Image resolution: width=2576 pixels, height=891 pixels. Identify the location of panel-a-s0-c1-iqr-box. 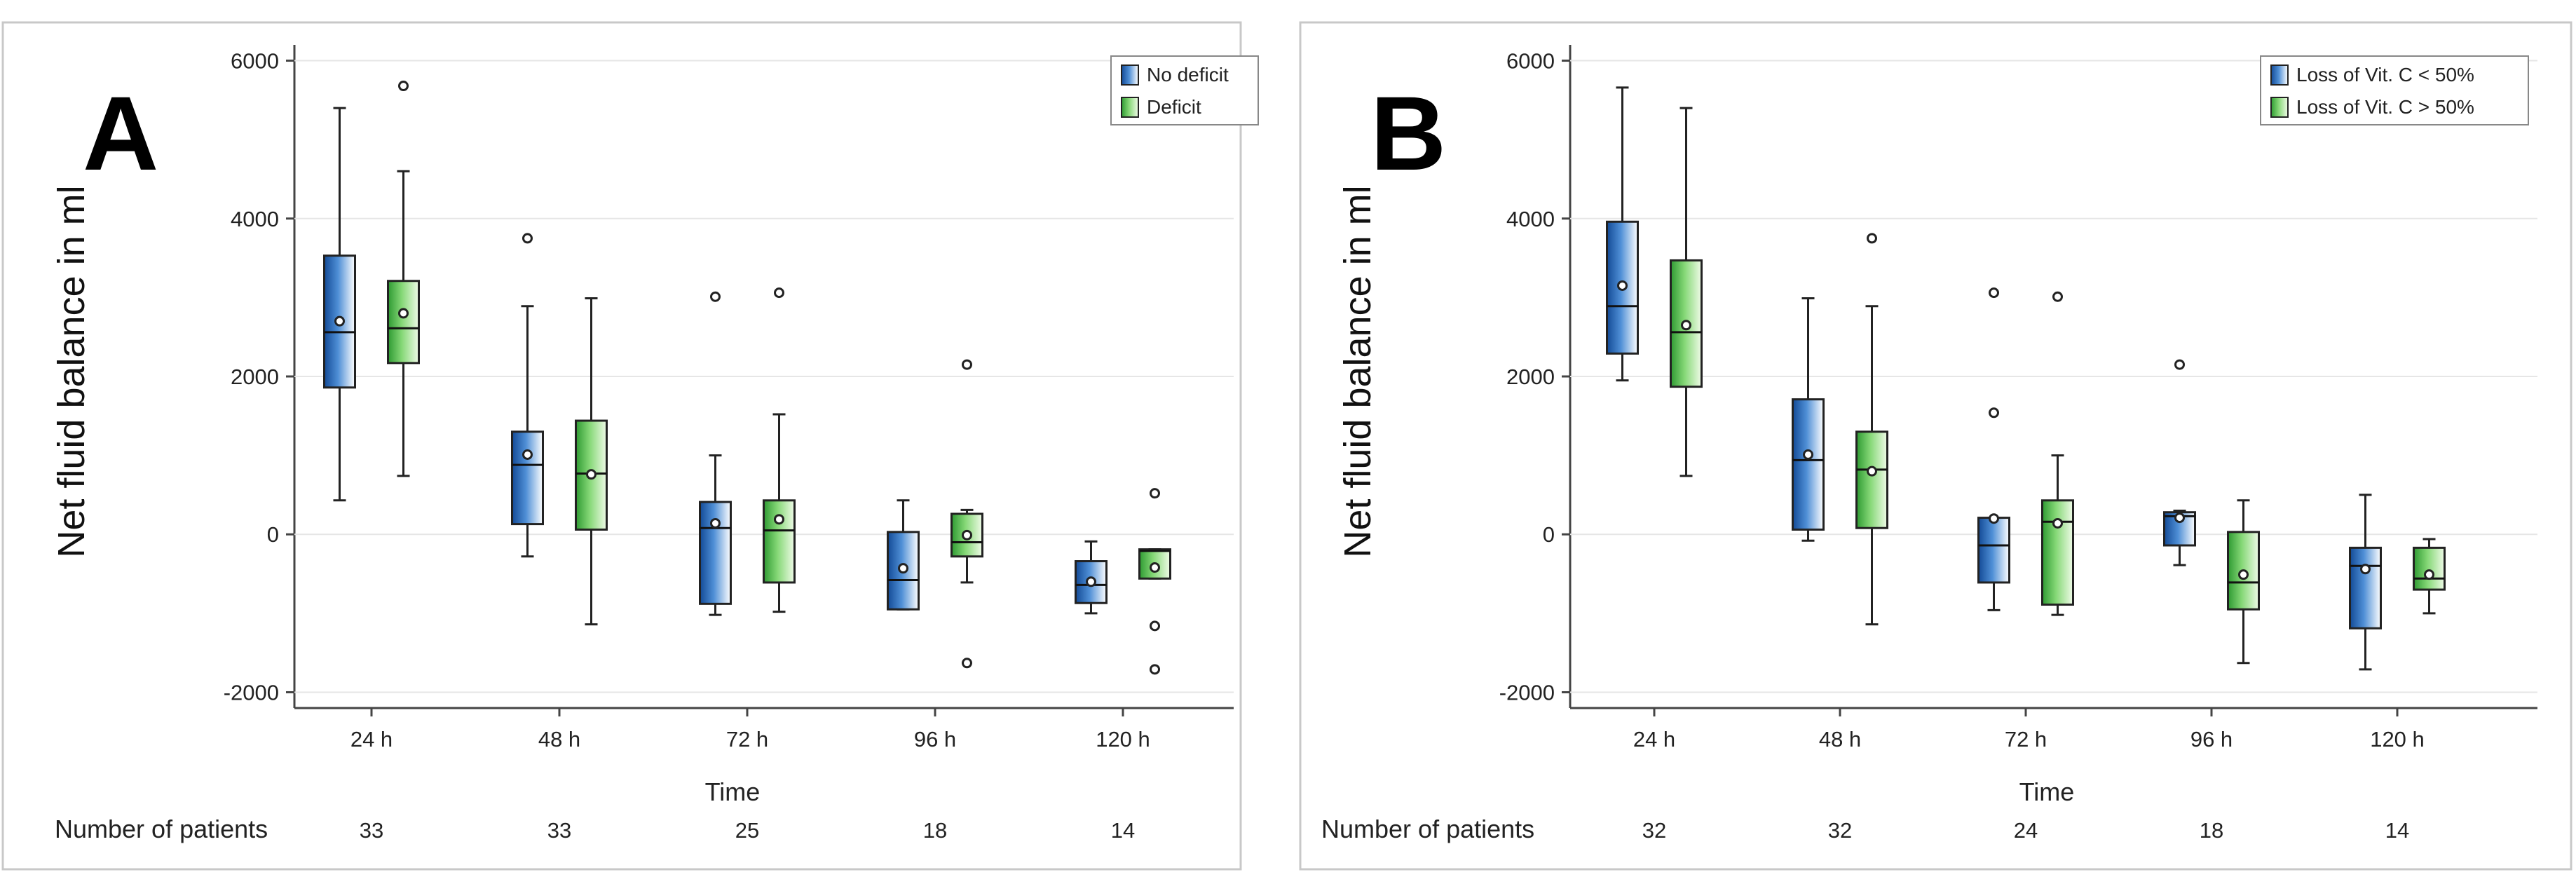
(527, 478).